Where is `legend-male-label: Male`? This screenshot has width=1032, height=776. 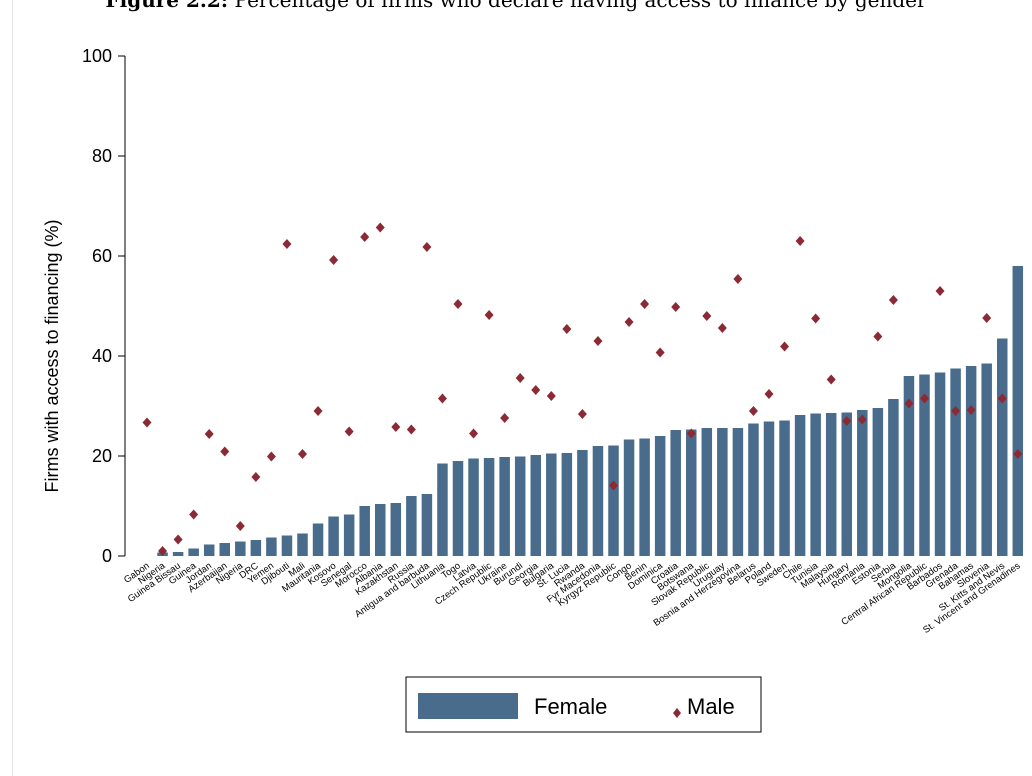 legend-male-label: Male is located at coordinates (711, 706).